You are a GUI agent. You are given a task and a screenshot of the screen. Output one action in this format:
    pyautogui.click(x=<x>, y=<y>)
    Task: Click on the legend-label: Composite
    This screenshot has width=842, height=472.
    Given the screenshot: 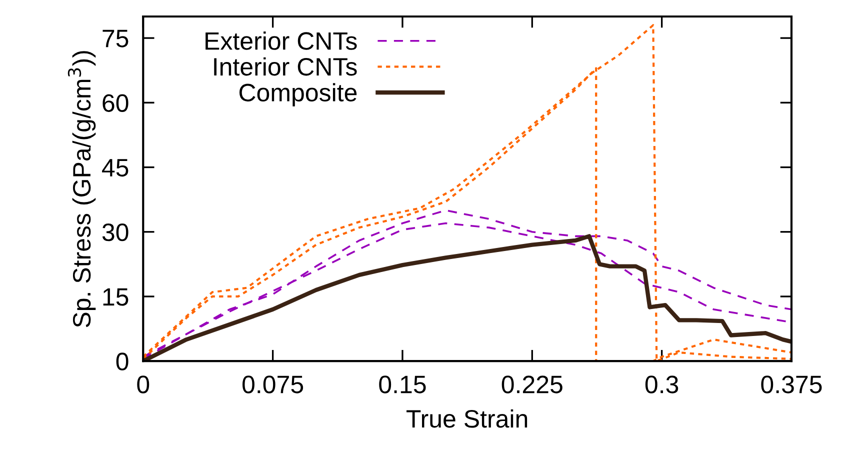 What is the action you would take?
    pyautogui.click(x=298, y=94)
    